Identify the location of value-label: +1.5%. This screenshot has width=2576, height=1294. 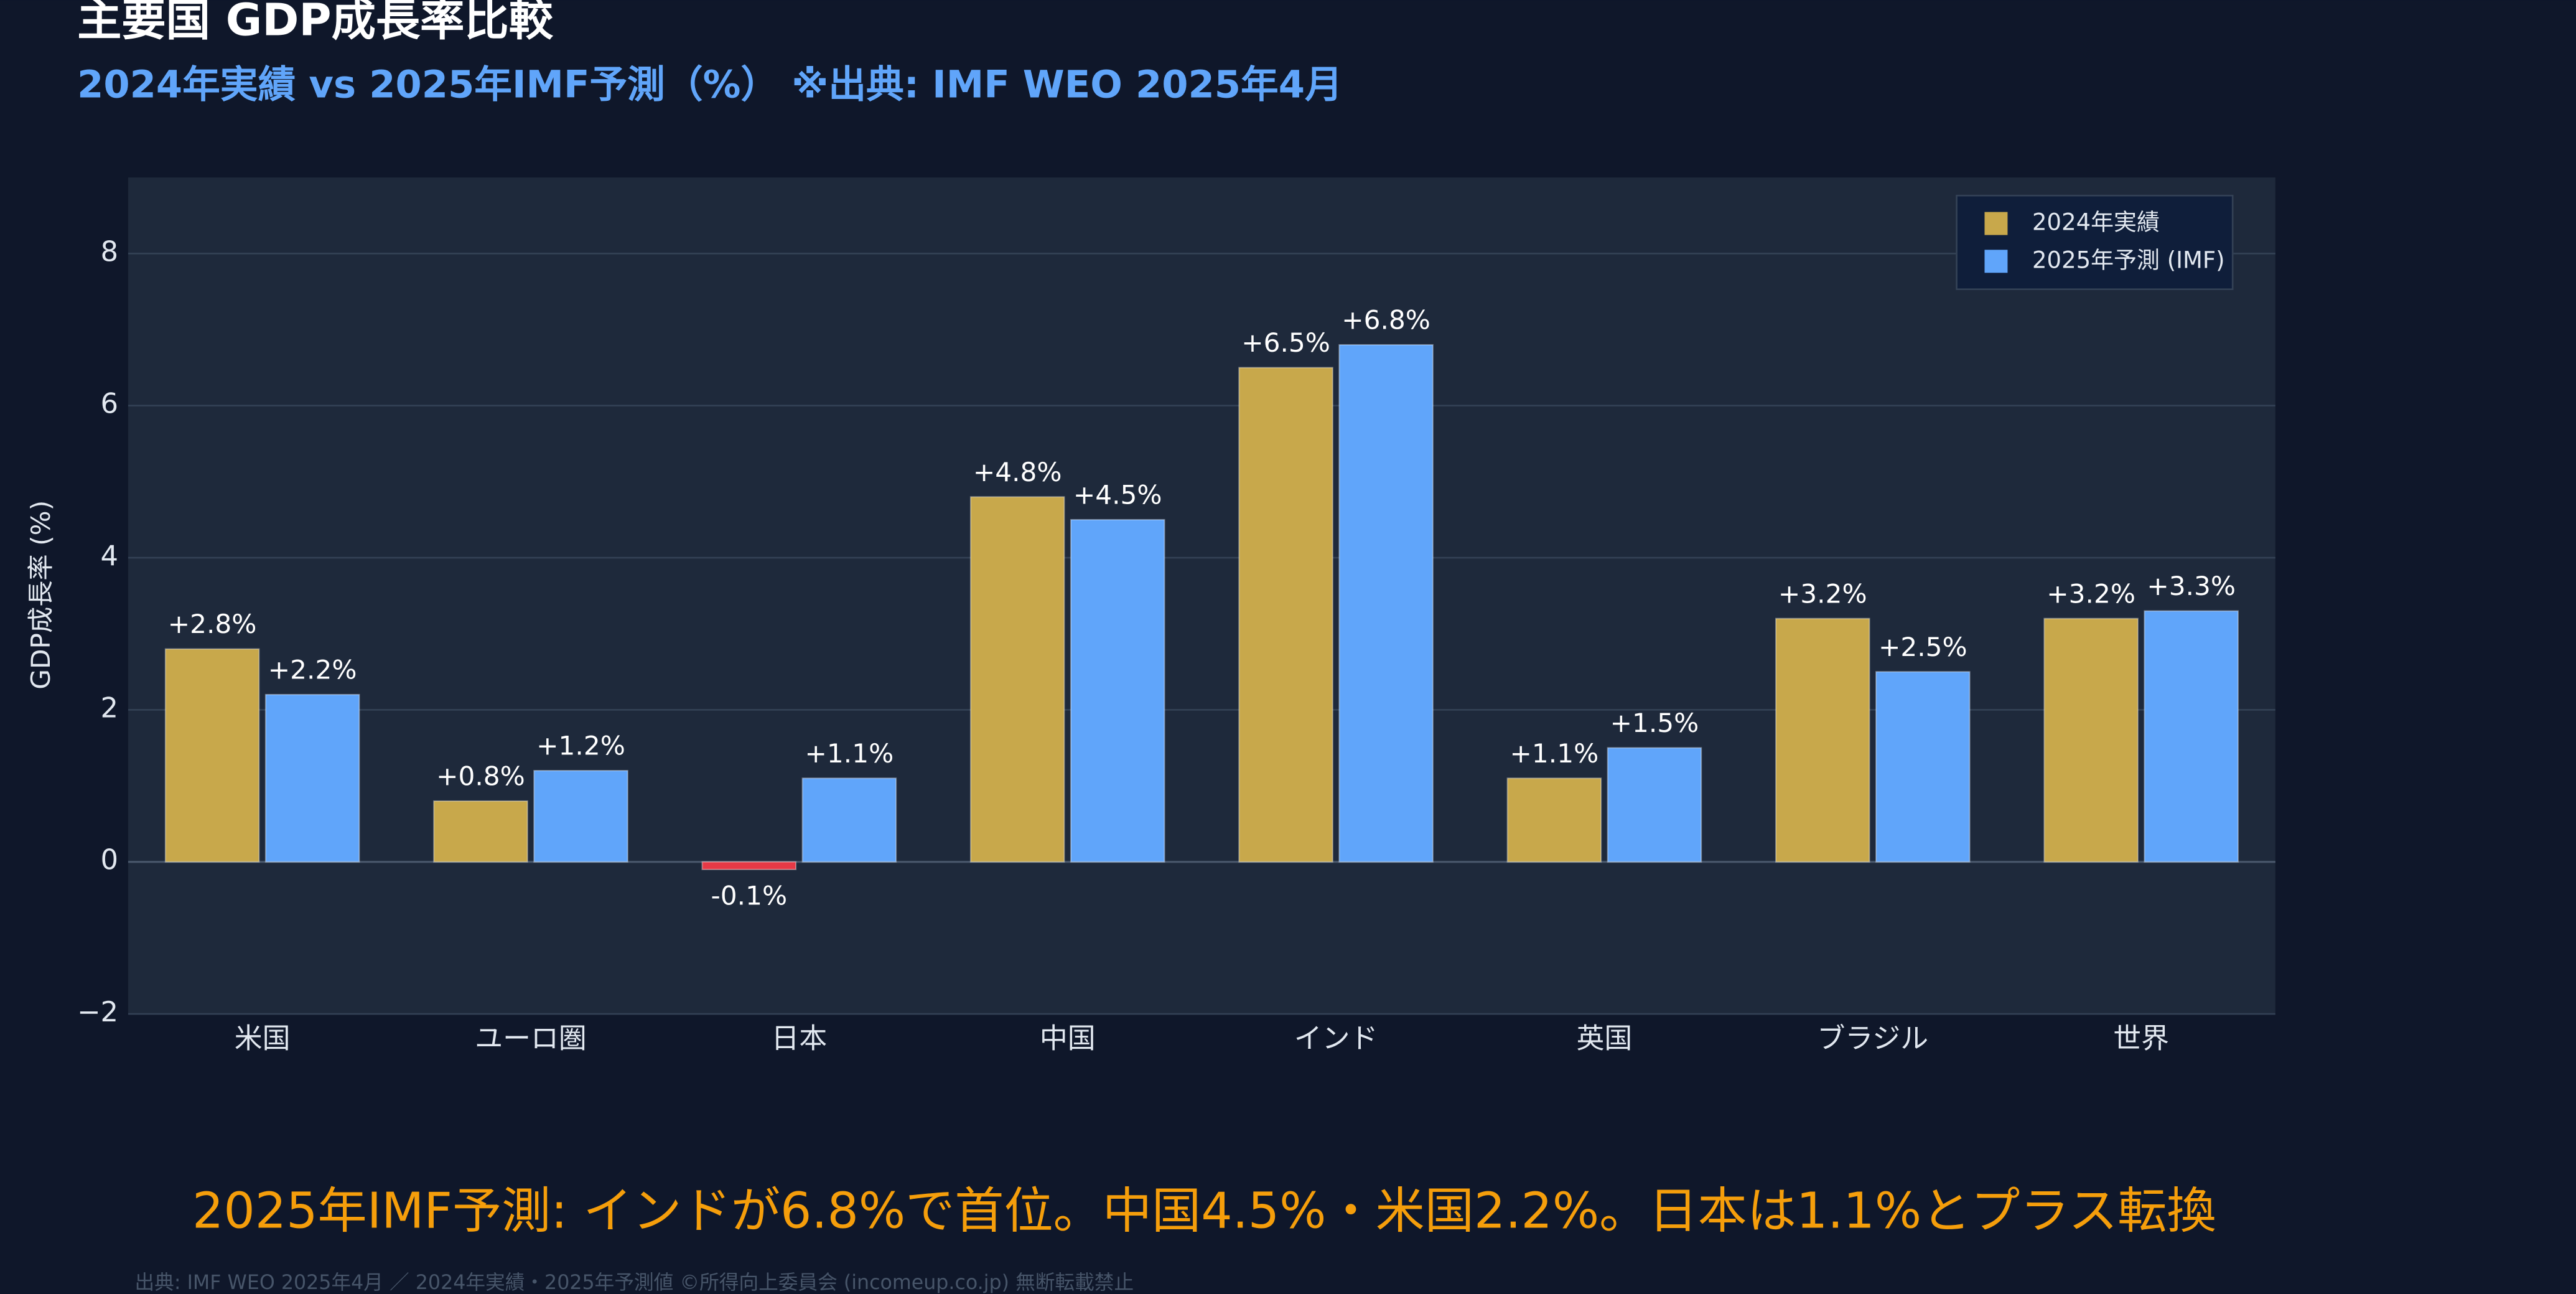
(1655, 723).